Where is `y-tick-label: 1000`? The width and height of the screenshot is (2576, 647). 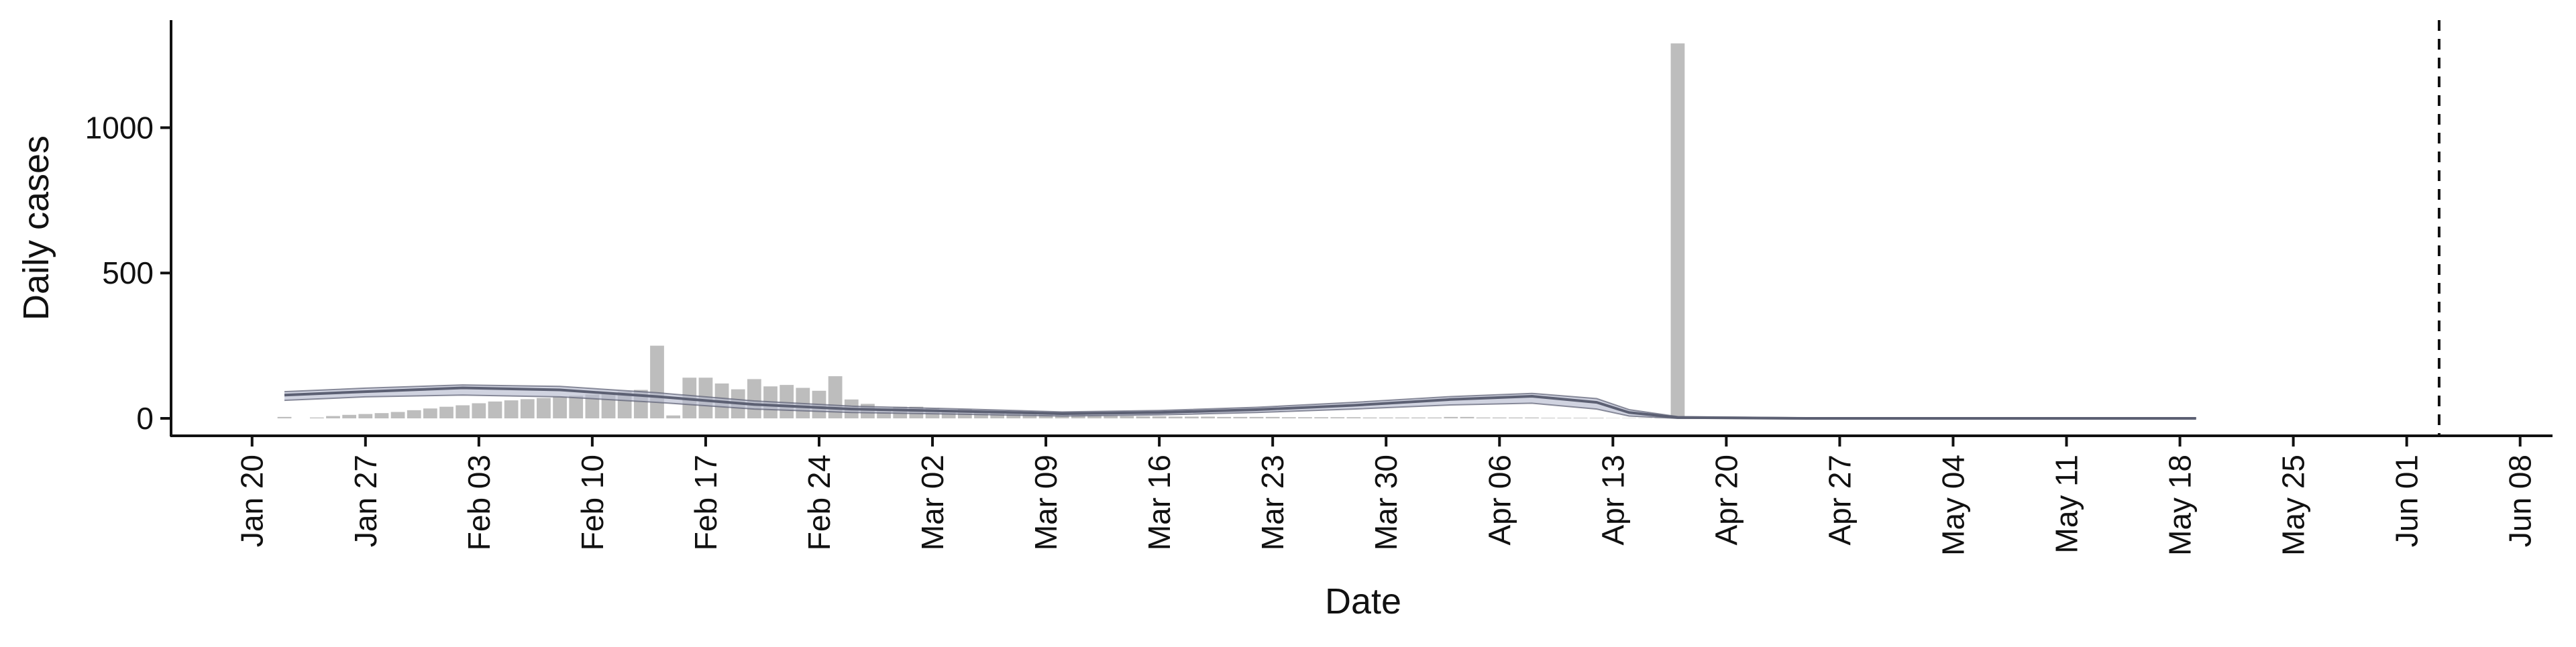 y-tick-label: 1000 is located at coordinates (119, 127).